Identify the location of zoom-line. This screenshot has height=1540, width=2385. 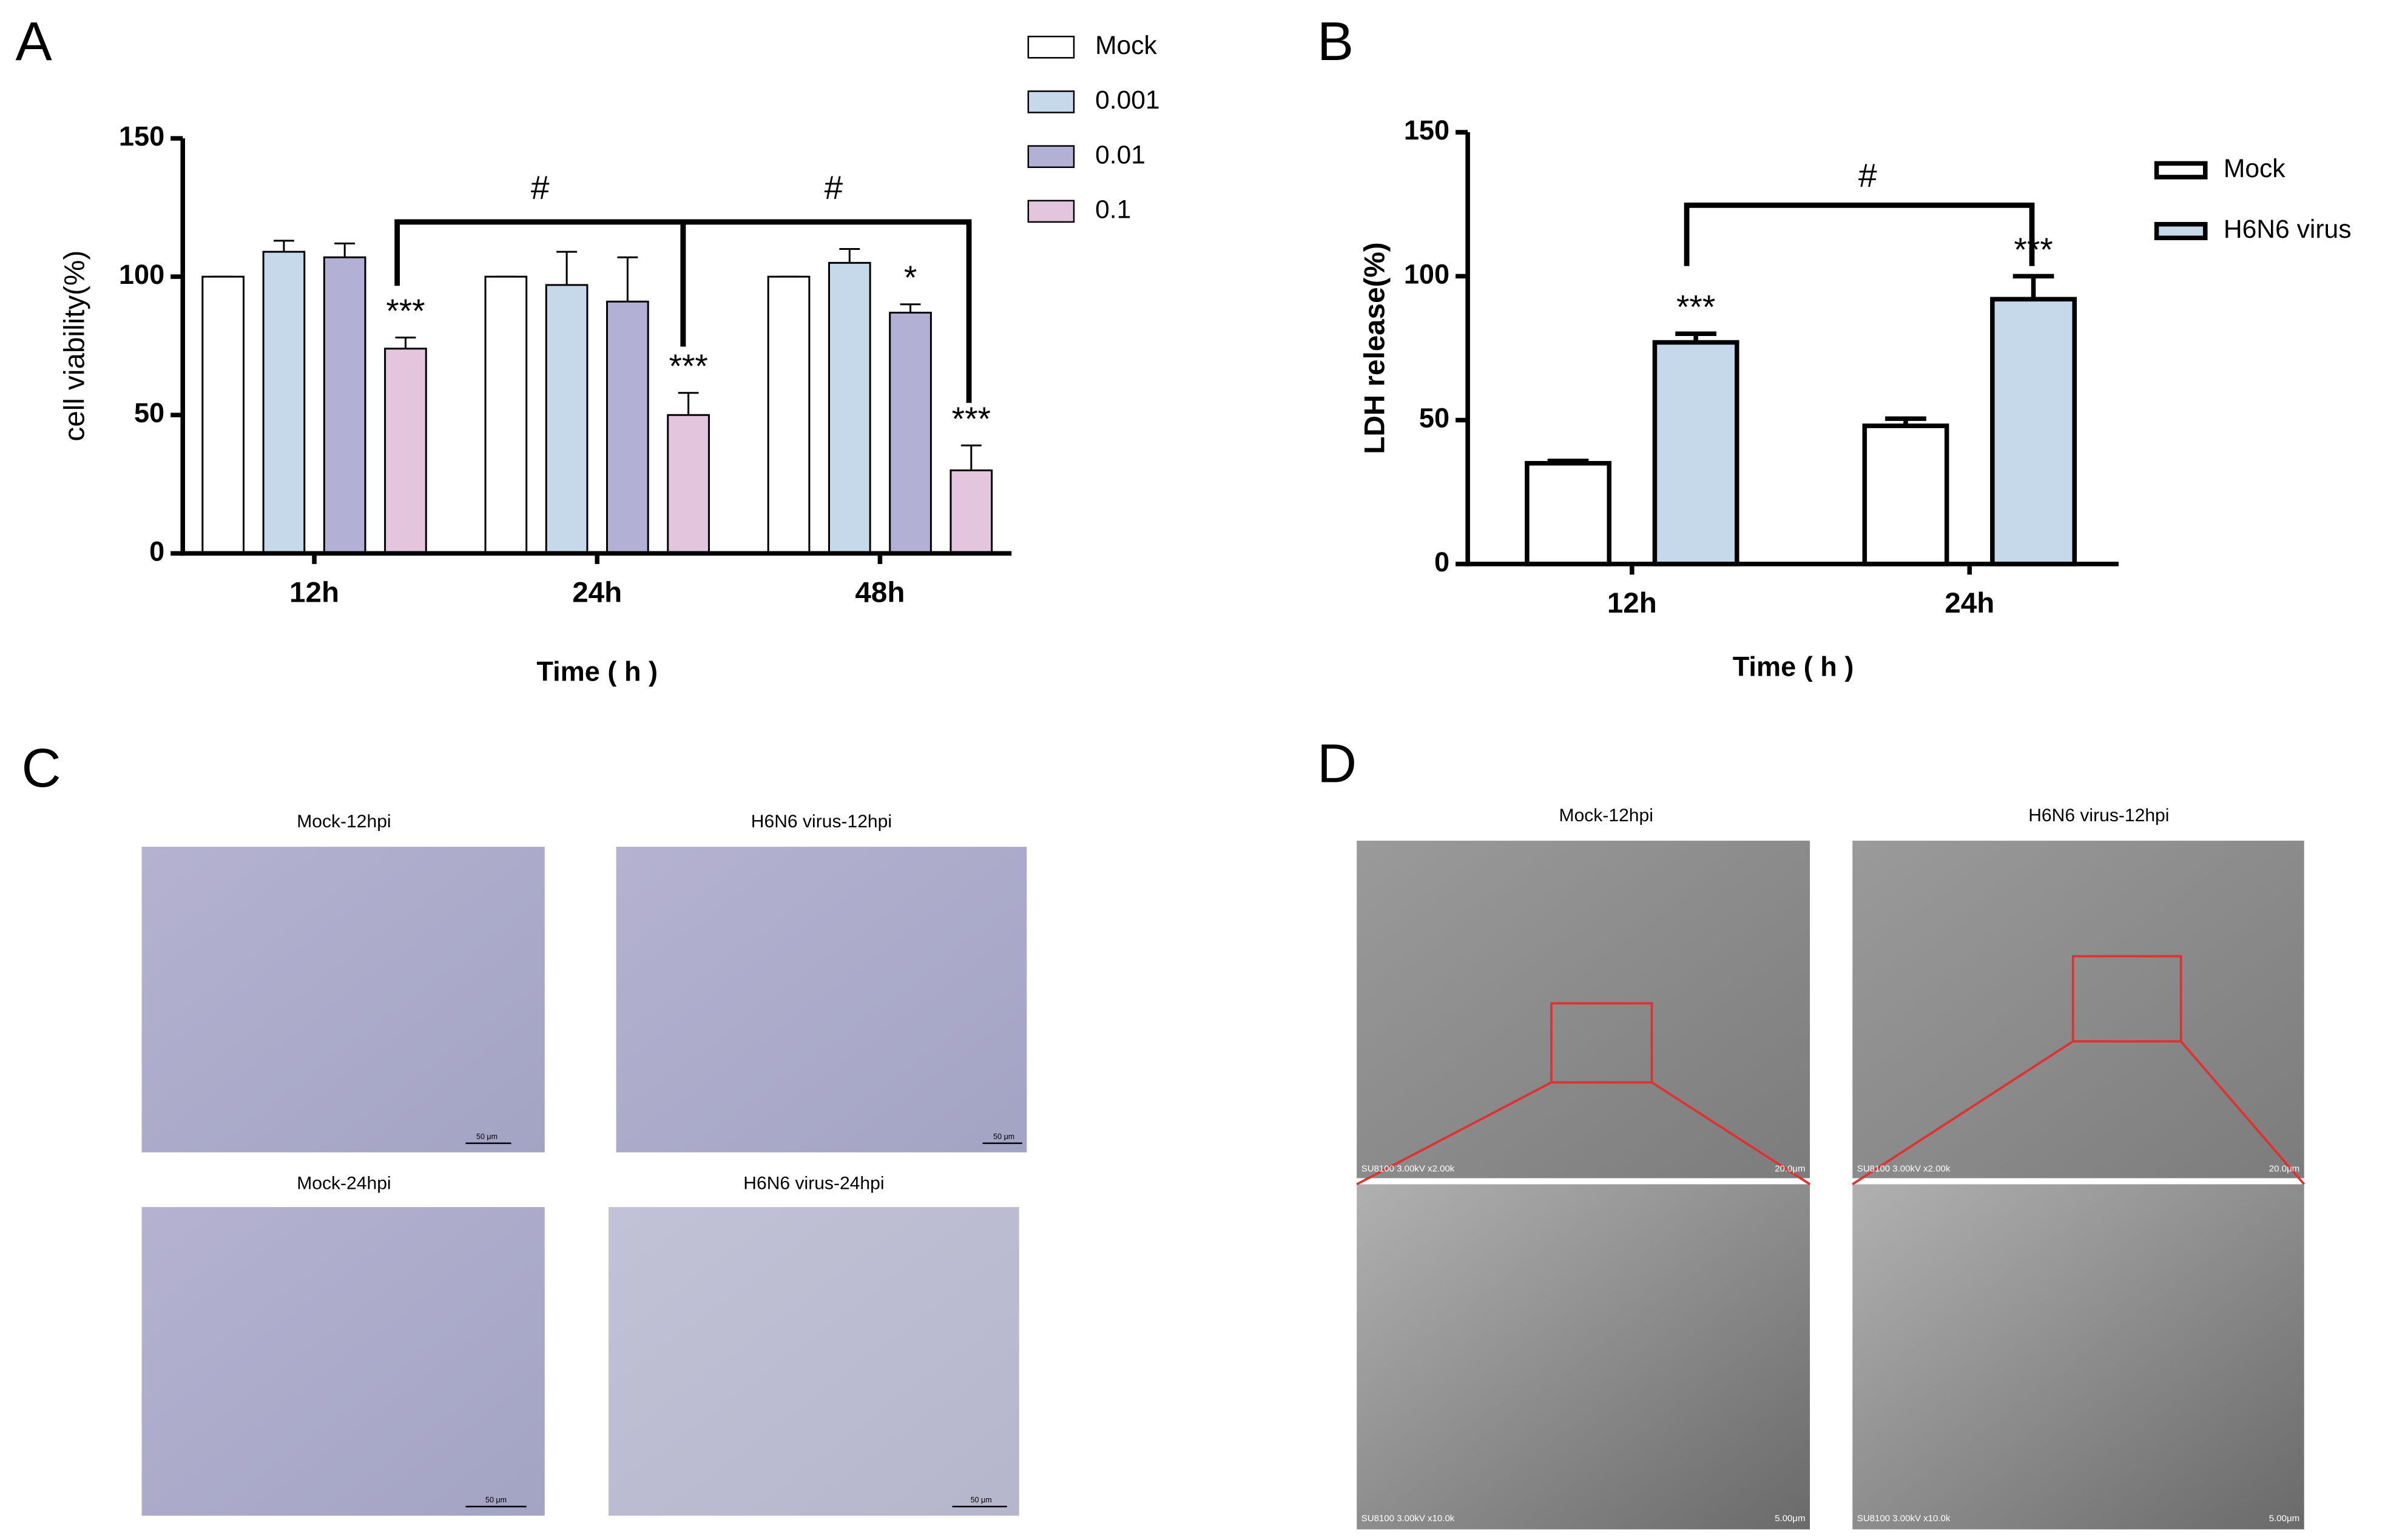
(1831, 1113).